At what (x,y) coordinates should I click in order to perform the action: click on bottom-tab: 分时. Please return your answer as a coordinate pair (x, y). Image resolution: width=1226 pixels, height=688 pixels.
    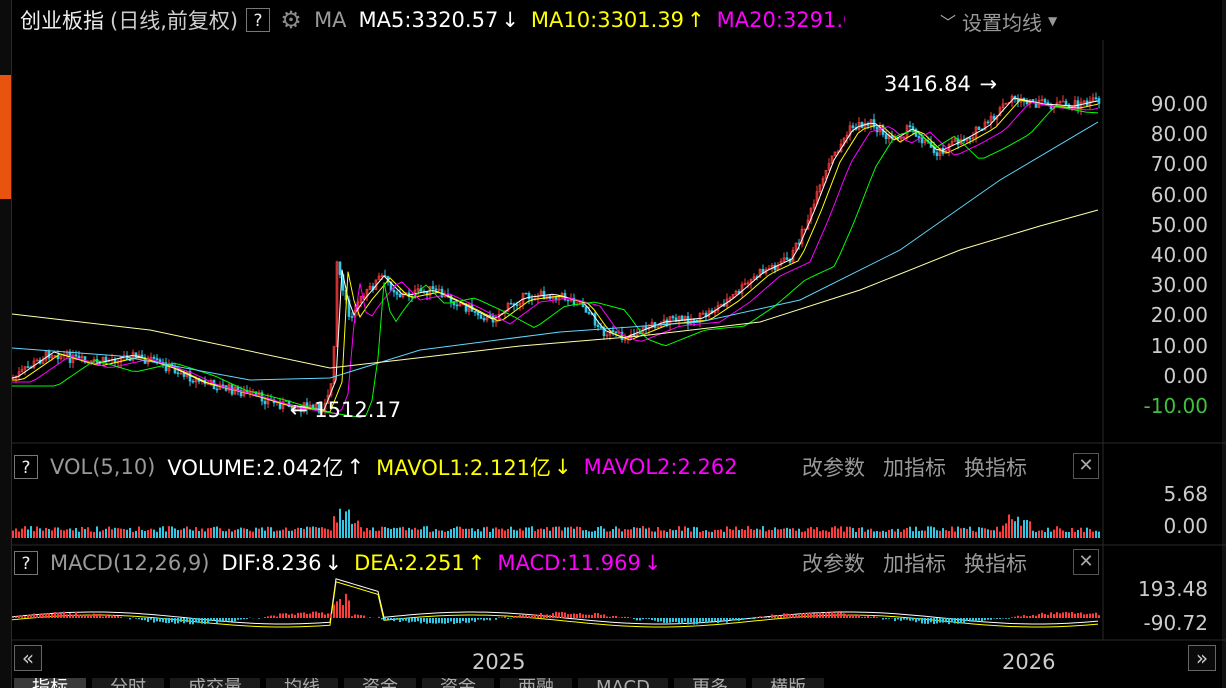
    Looking at the image, I should click on (128, 683).